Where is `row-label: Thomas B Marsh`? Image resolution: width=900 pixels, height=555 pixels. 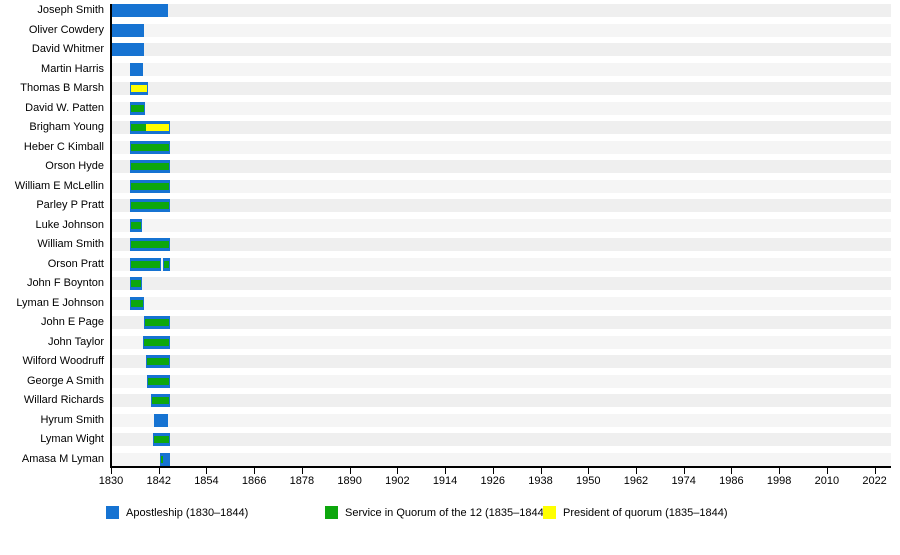 row-label: Thomas B Marsh is located at coordinates (62, 88).